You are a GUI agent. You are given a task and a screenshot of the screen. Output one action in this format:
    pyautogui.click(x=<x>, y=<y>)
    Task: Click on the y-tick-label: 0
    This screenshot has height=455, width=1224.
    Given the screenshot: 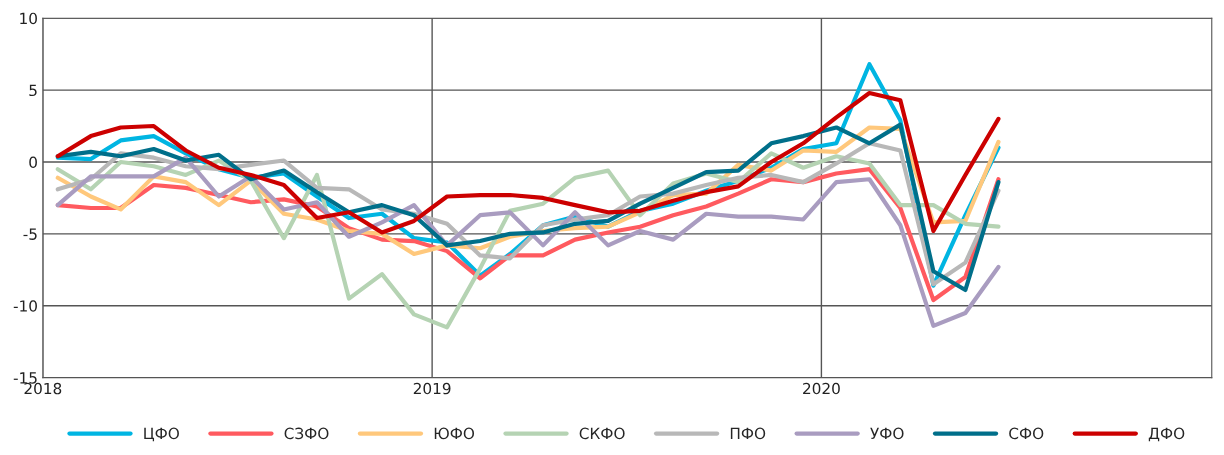 What is the action you would take?
    pyautogui.click(x=33, y=162)
    